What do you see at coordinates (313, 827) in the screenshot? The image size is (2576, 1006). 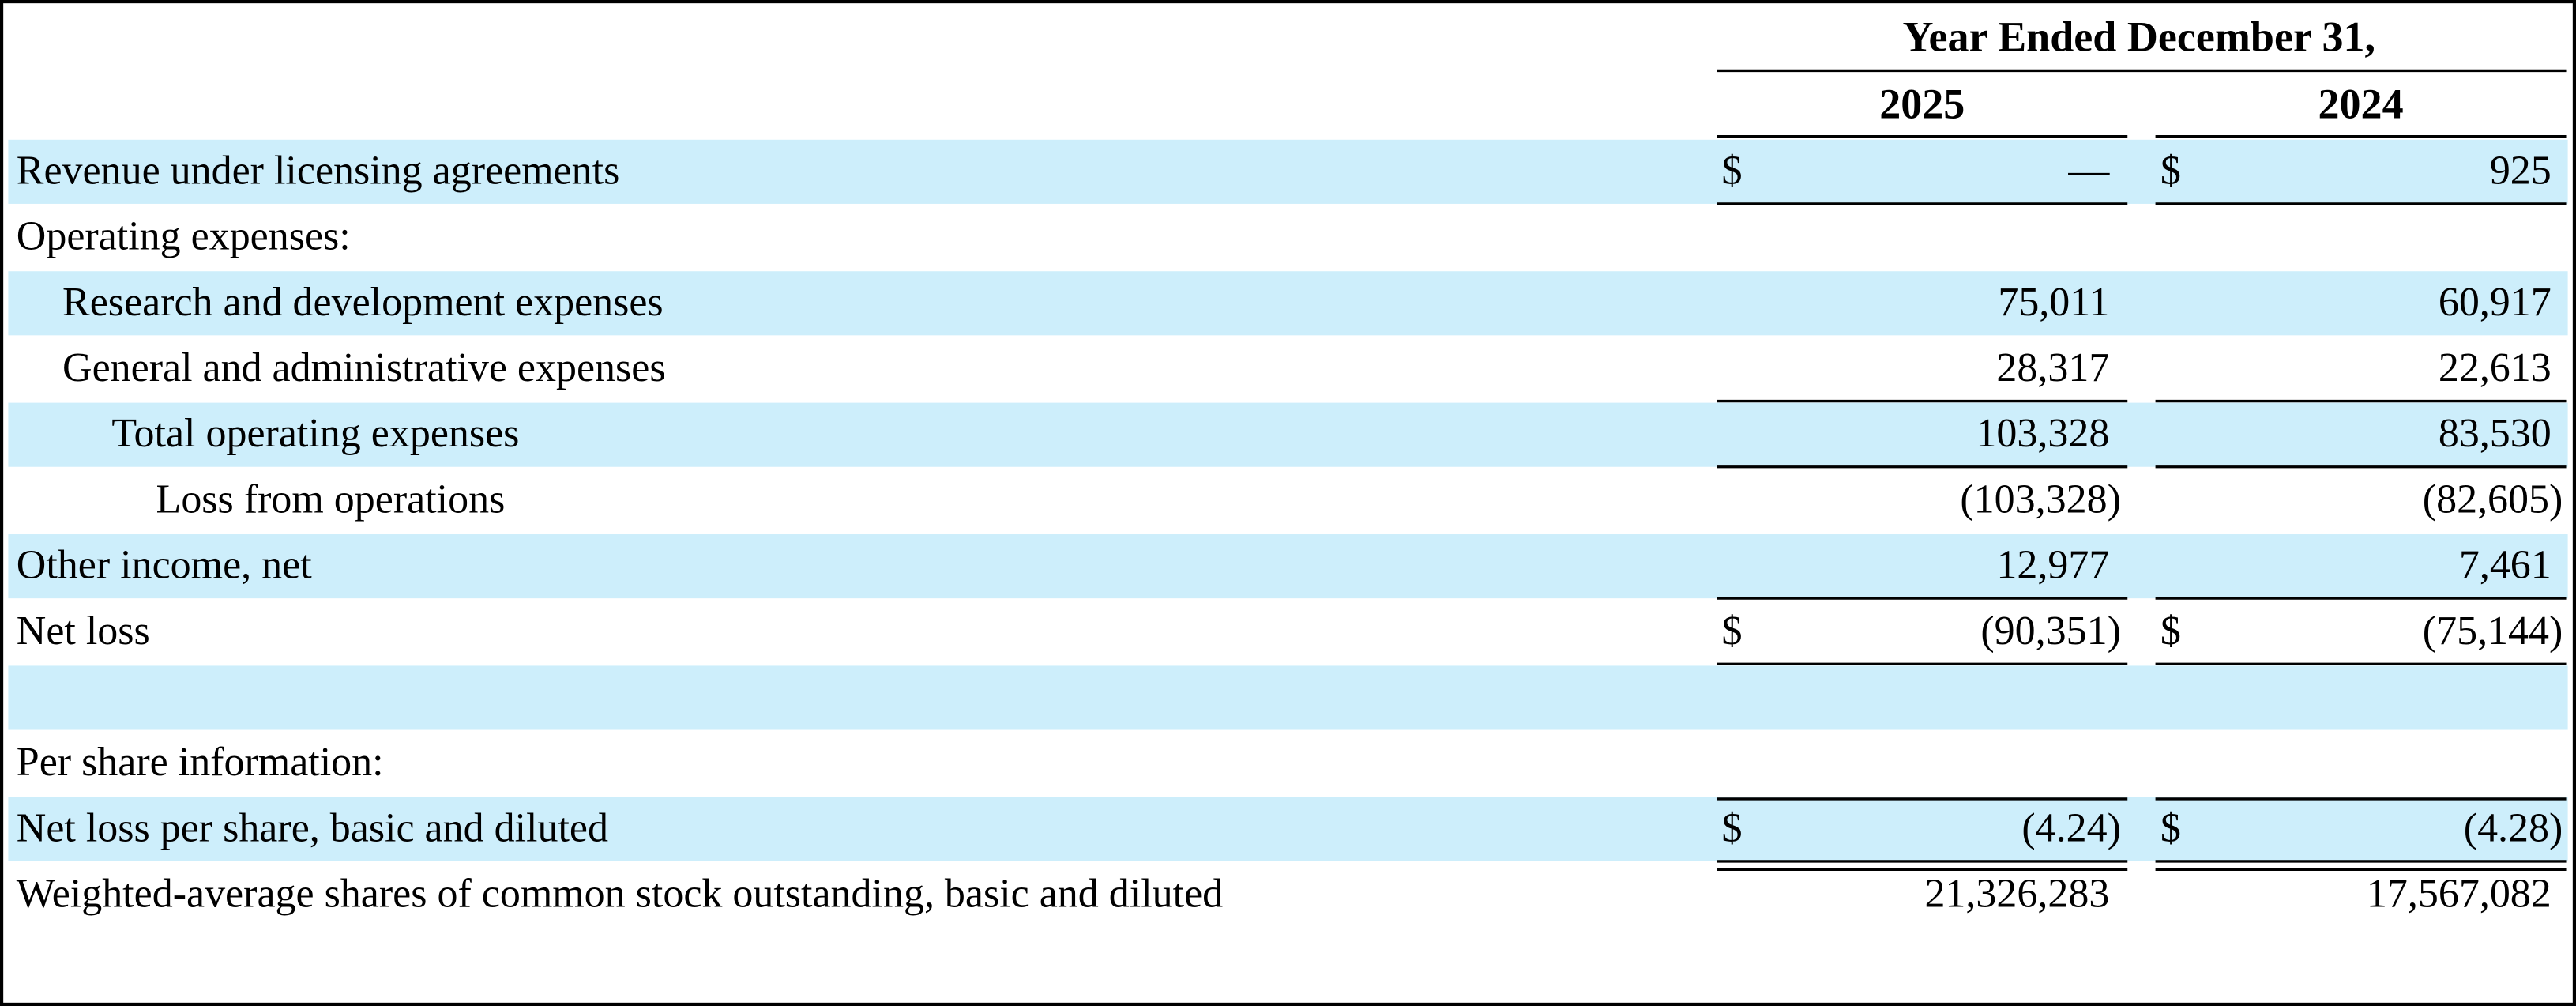 I see `row-label: Net loss per share, basic and diluted` at bounding box center [313, 827].